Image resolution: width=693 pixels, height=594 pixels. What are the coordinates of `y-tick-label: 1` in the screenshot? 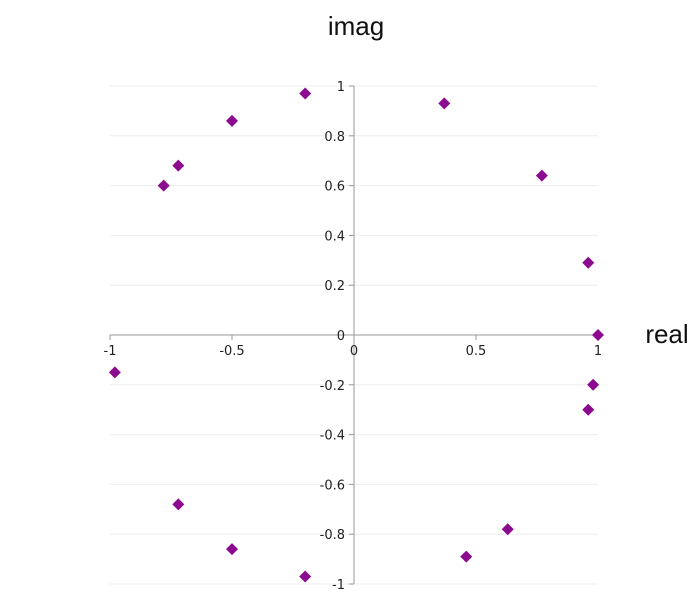 It's located at (341, 87).